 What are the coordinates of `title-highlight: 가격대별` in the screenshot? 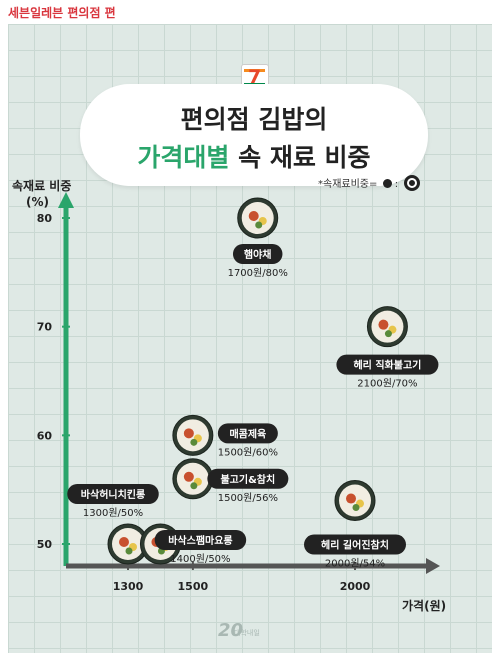 It's located at (183, 157).